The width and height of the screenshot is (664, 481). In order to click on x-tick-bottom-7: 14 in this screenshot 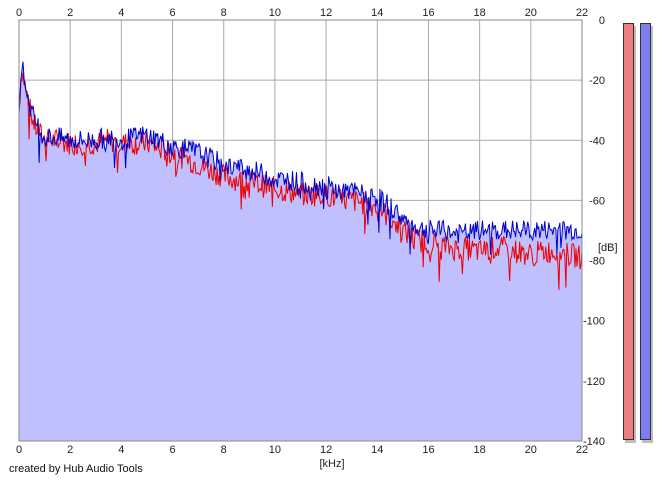, I will do `click(377, 450)`.